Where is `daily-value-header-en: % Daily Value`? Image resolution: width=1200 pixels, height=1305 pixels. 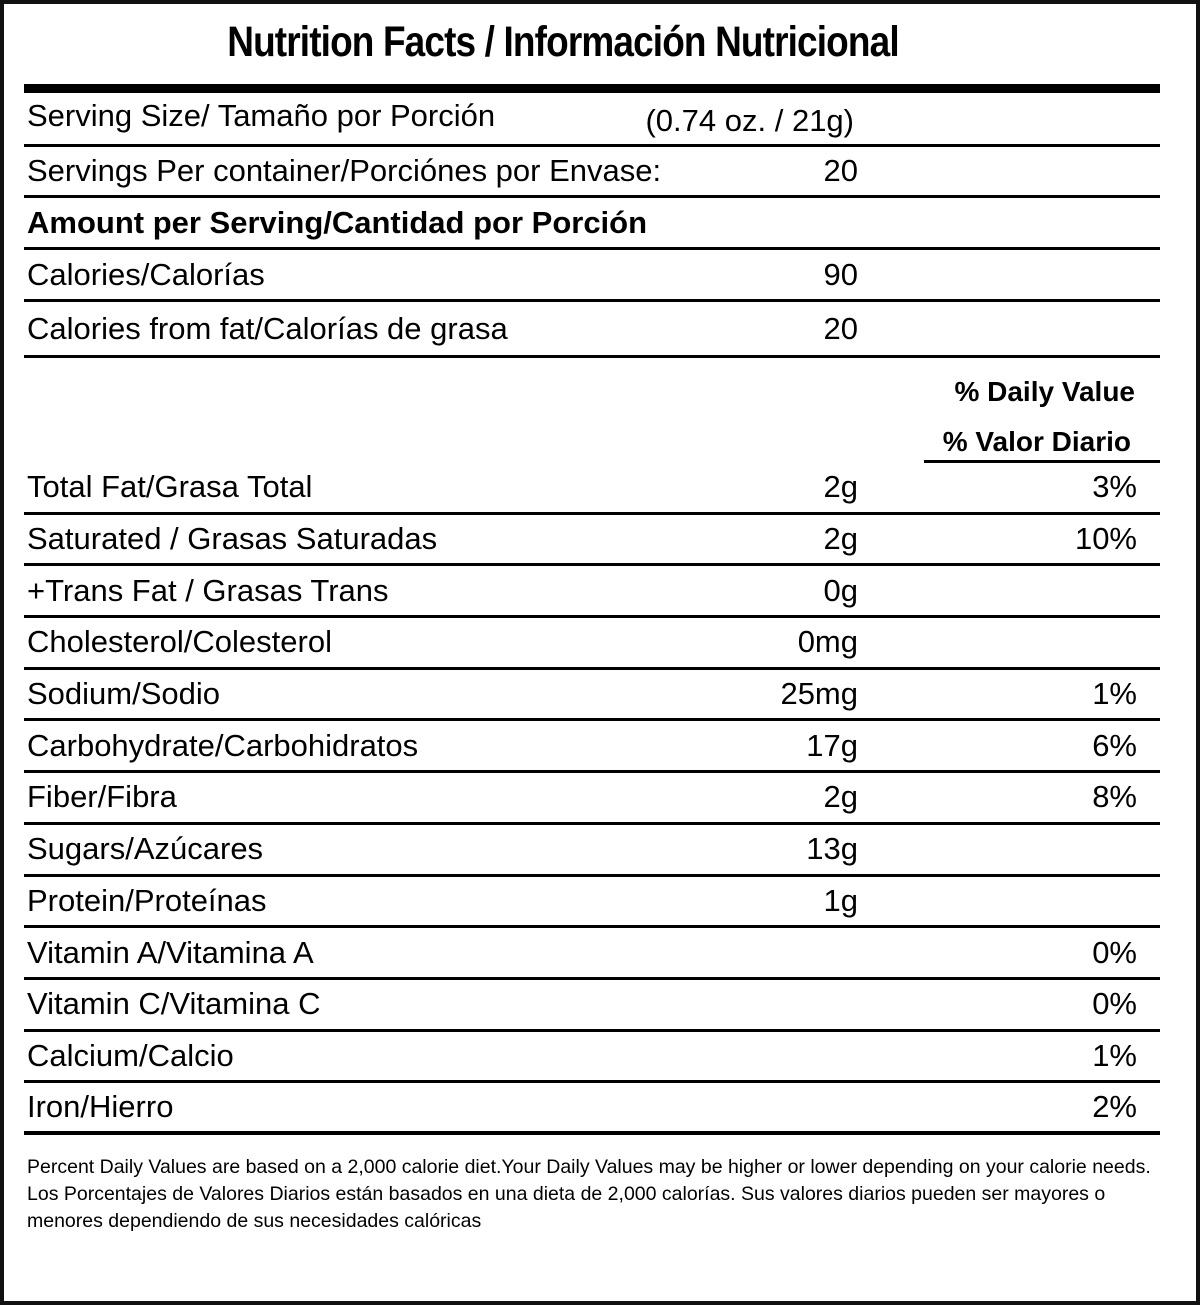 daily-value-header-en: % Daily Value is located at coordinates (1044, 391).